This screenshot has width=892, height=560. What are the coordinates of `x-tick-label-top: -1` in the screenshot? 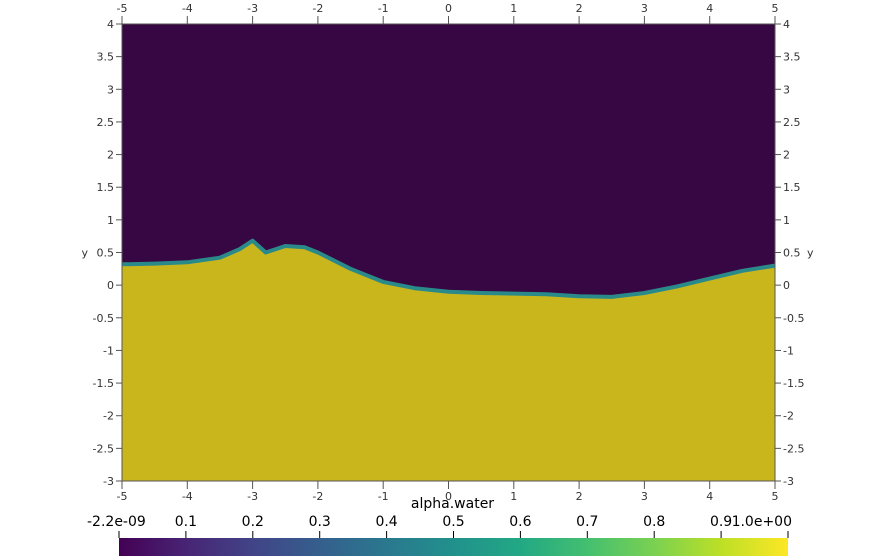 It's located at (383, 8).